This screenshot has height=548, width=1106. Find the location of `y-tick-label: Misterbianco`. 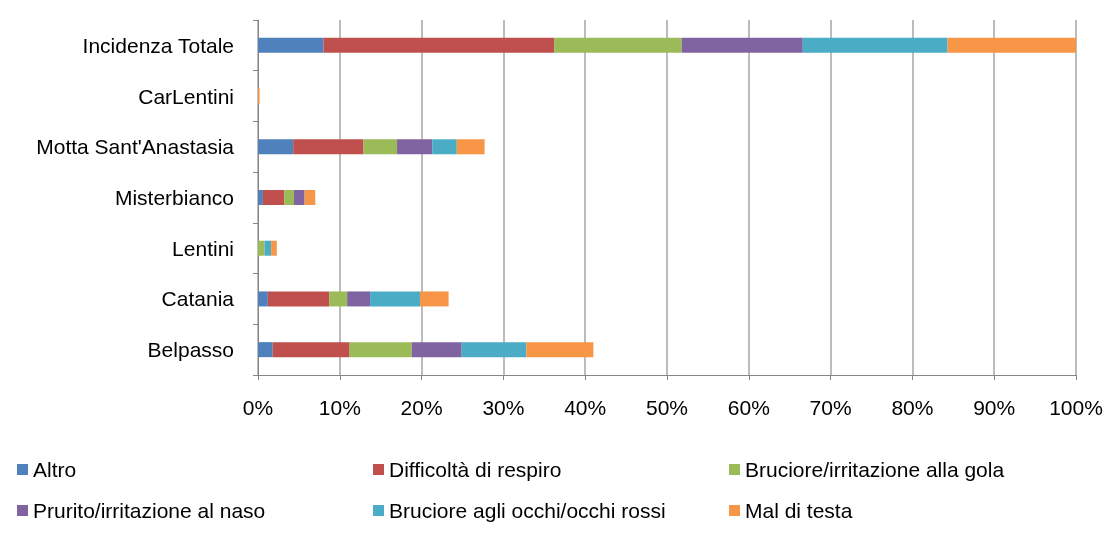

y-tick-label: Misterbianco is located at coordinates (174, 197).